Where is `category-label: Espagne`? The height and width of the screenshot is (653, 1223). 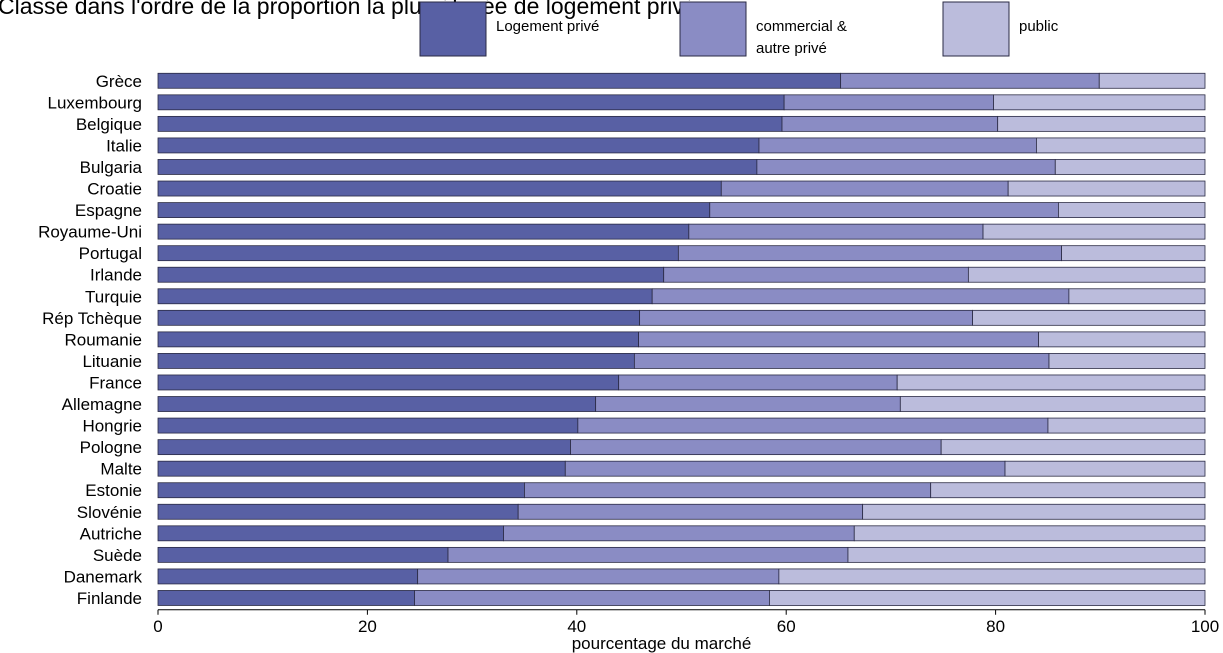 category-label: Espagne is located at coordinates (108, 210).